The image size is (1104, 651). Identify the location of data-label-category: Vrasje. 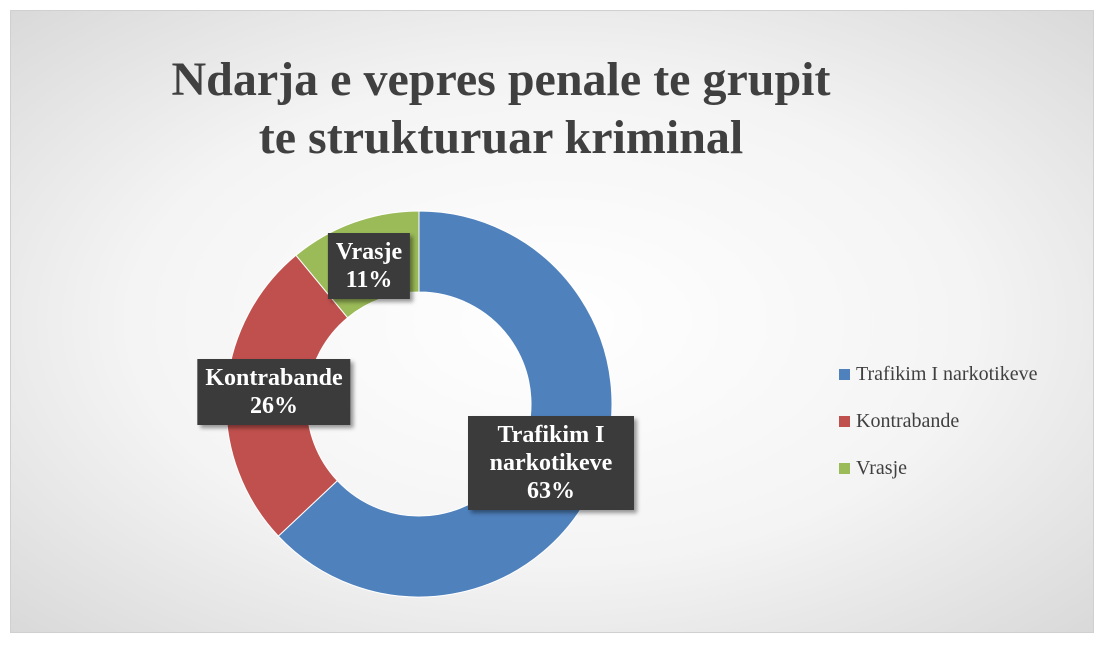
(369, 252).